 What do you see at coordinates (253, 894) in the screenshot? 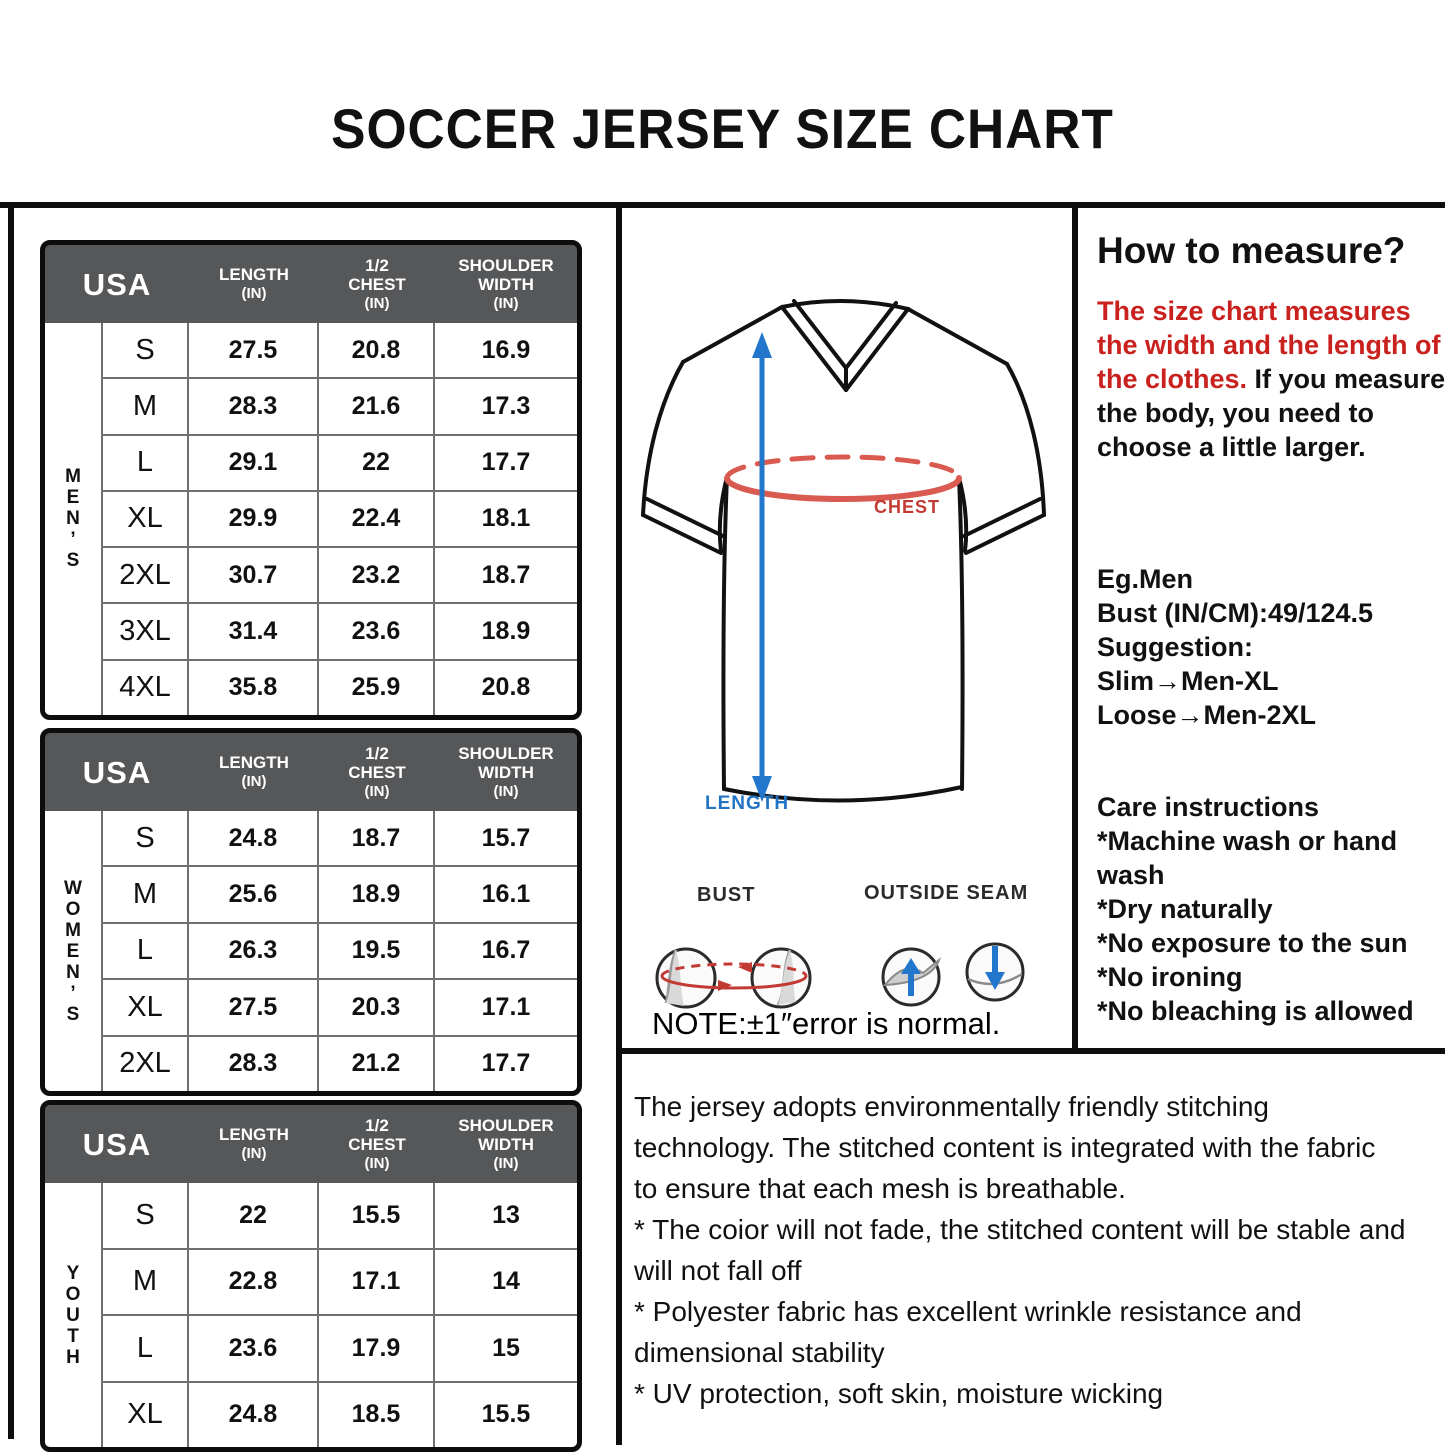
I see `measurement-cell: 25.6` at bounding box center [253, 894].